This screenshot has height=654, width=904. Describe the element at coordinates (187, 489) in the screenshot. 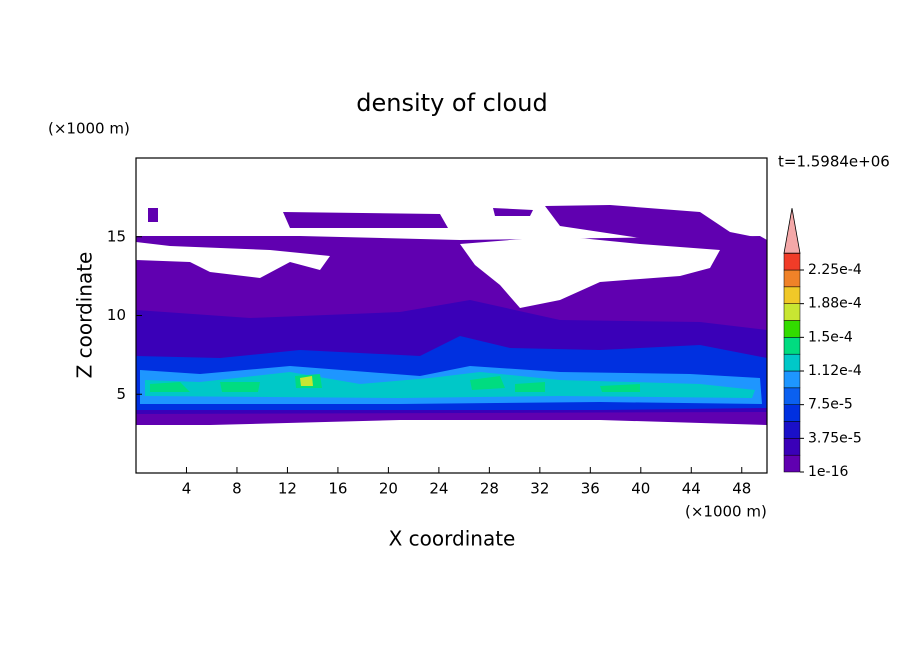

I see `x-tick-label: 4` at that location.